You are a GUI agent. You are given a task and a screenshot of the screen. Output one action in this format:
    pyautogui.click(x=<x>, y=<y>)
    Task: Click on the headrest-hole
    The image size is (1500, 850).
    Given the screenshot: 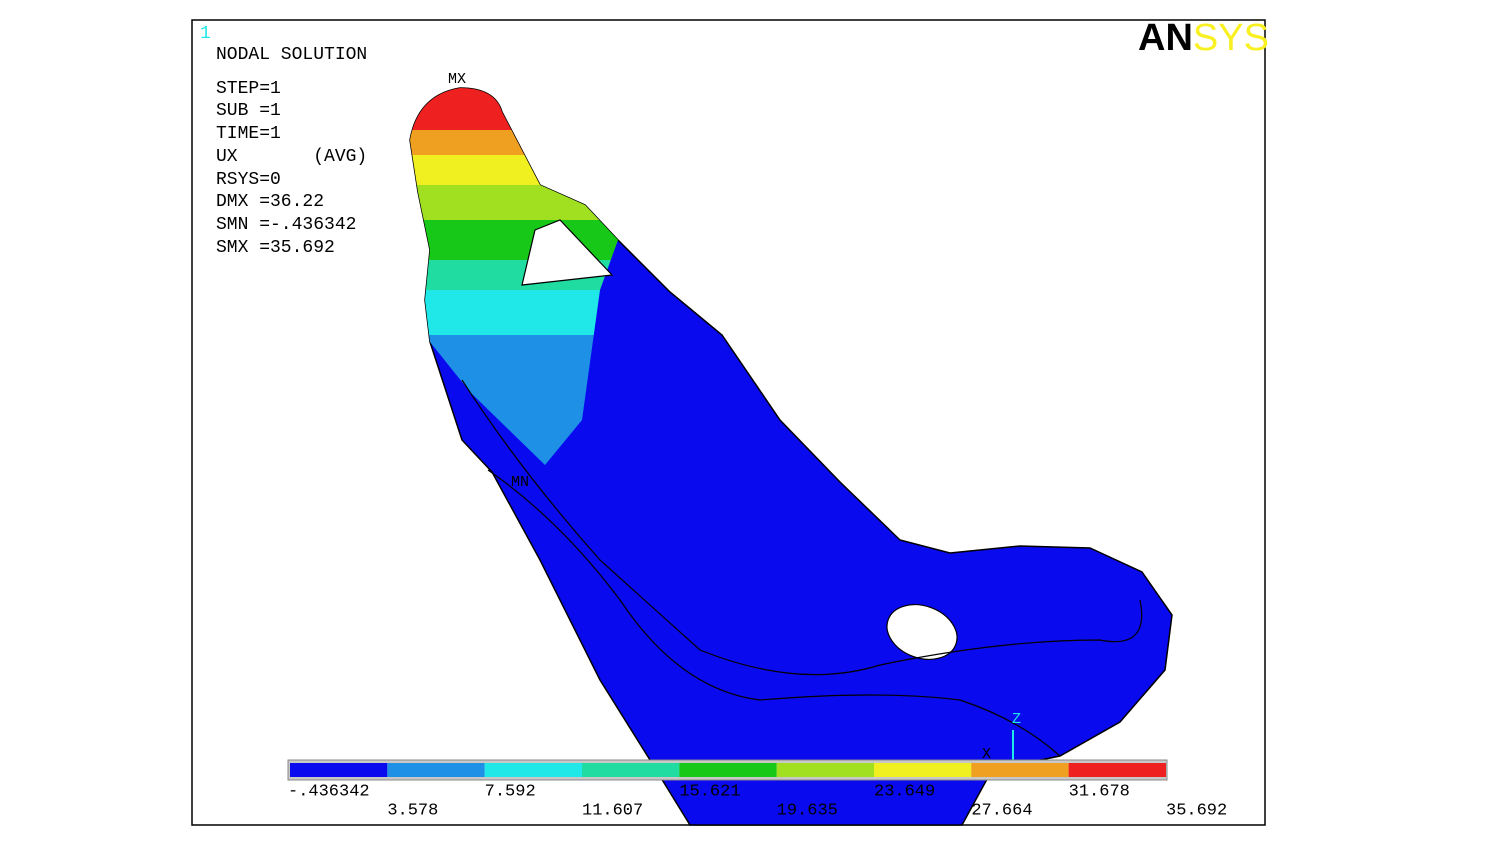 What is the action you would take?
    pyautogui.click(x=567, y=252)
    